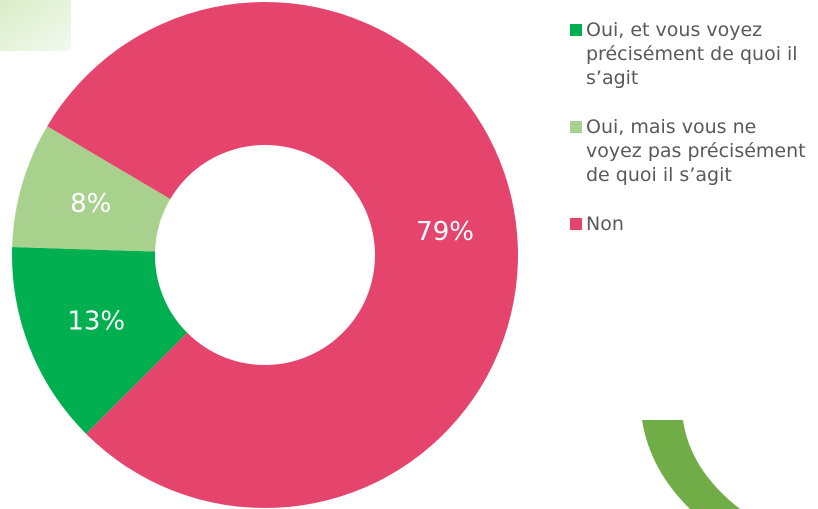 Image resolution: width=818 pixels, height=509 pixels. I want to click on decor-box, so click(35, 25).